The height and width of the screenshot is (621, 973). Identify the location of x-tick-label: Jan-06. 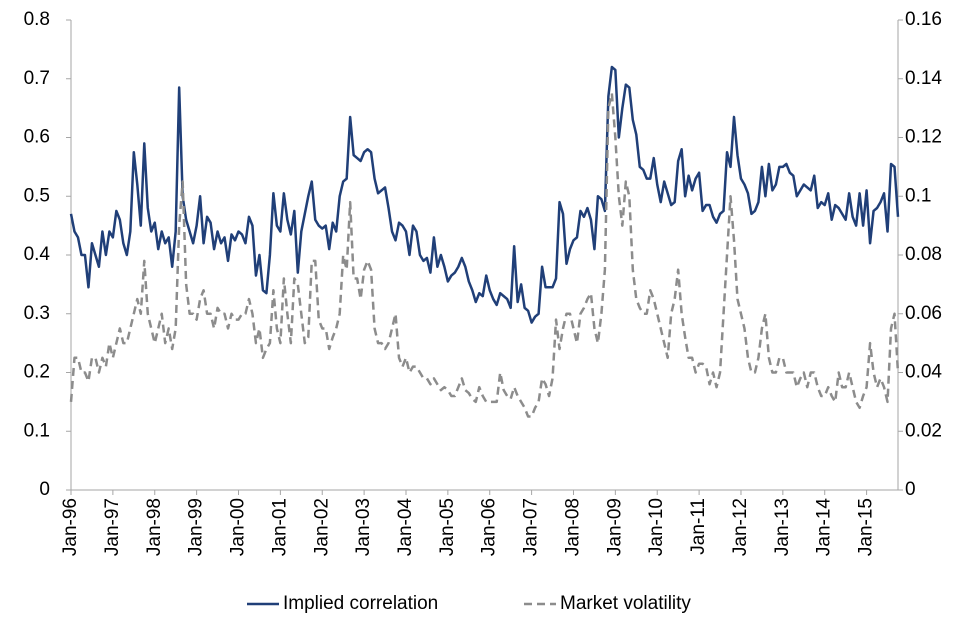
(489, 527).